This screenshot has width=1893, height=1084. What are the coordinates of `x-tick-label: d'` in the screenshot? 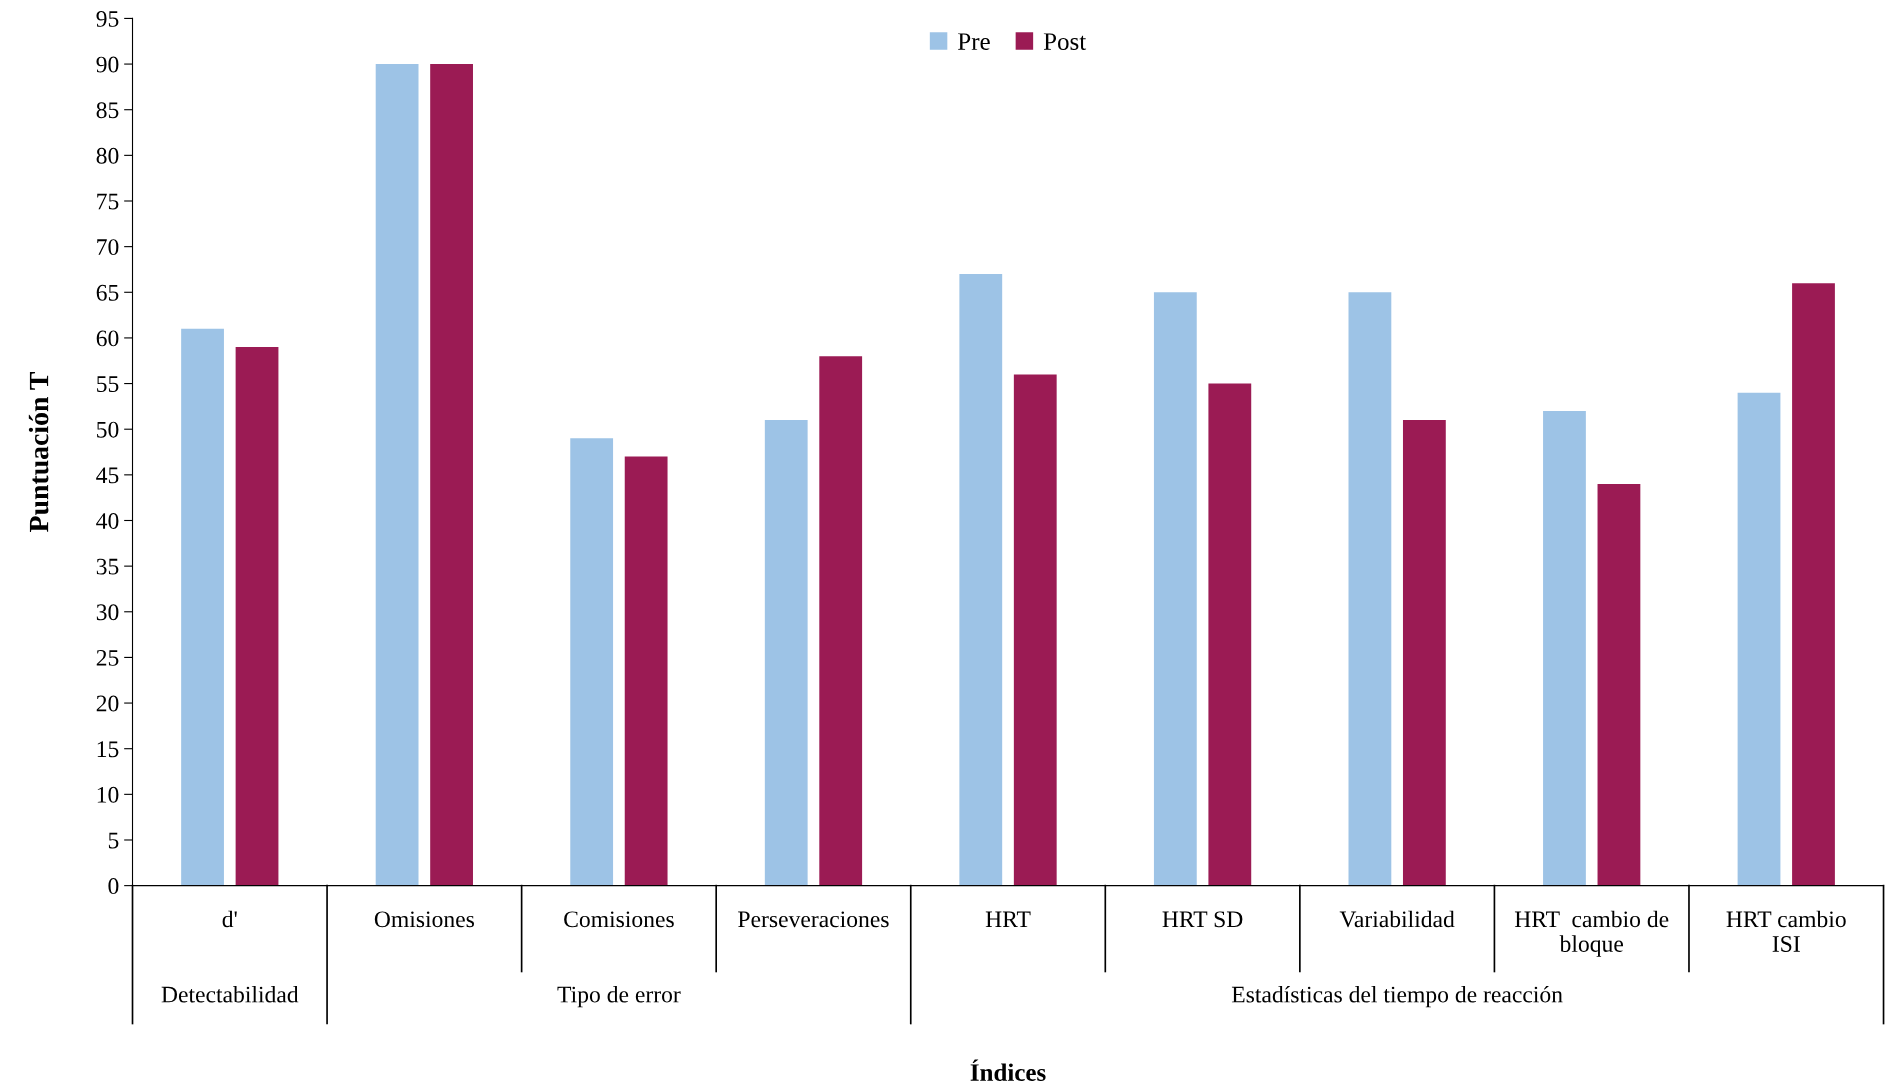 It's located at (229, 919).